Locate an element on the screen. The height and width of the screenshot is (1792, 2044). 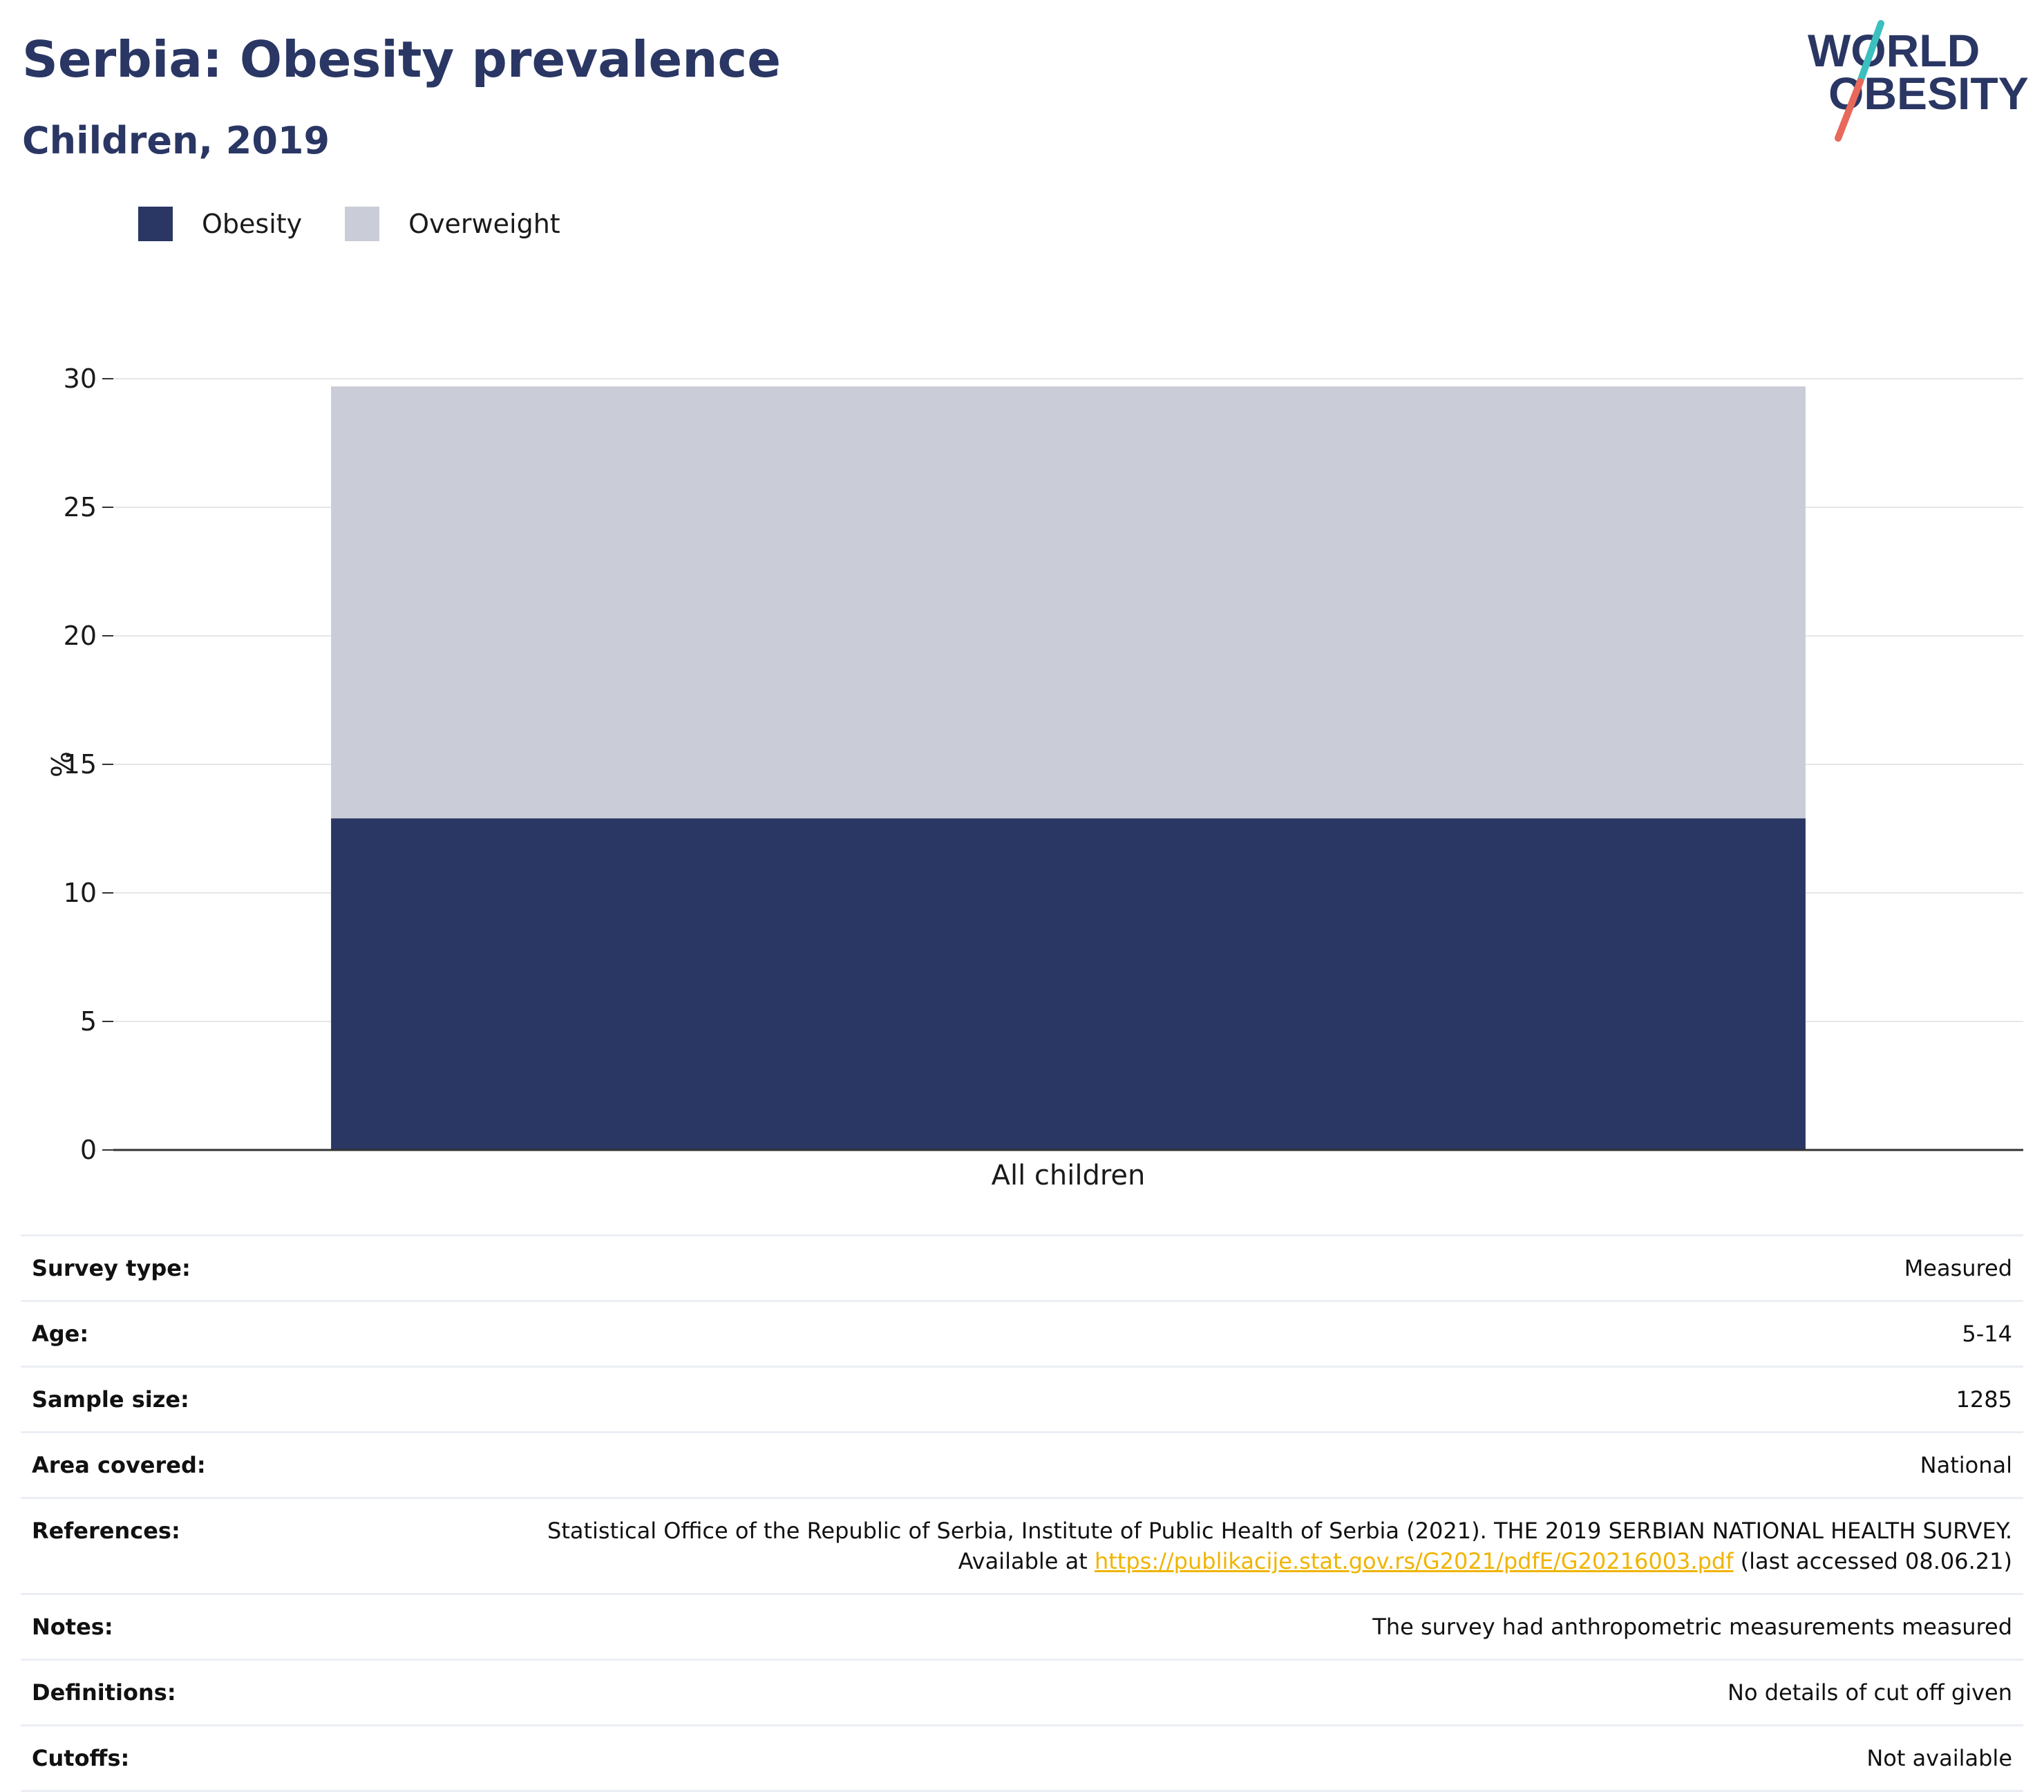
world-obesity-logo: WORLD OBESITY is located at coordinates (1918, 81).